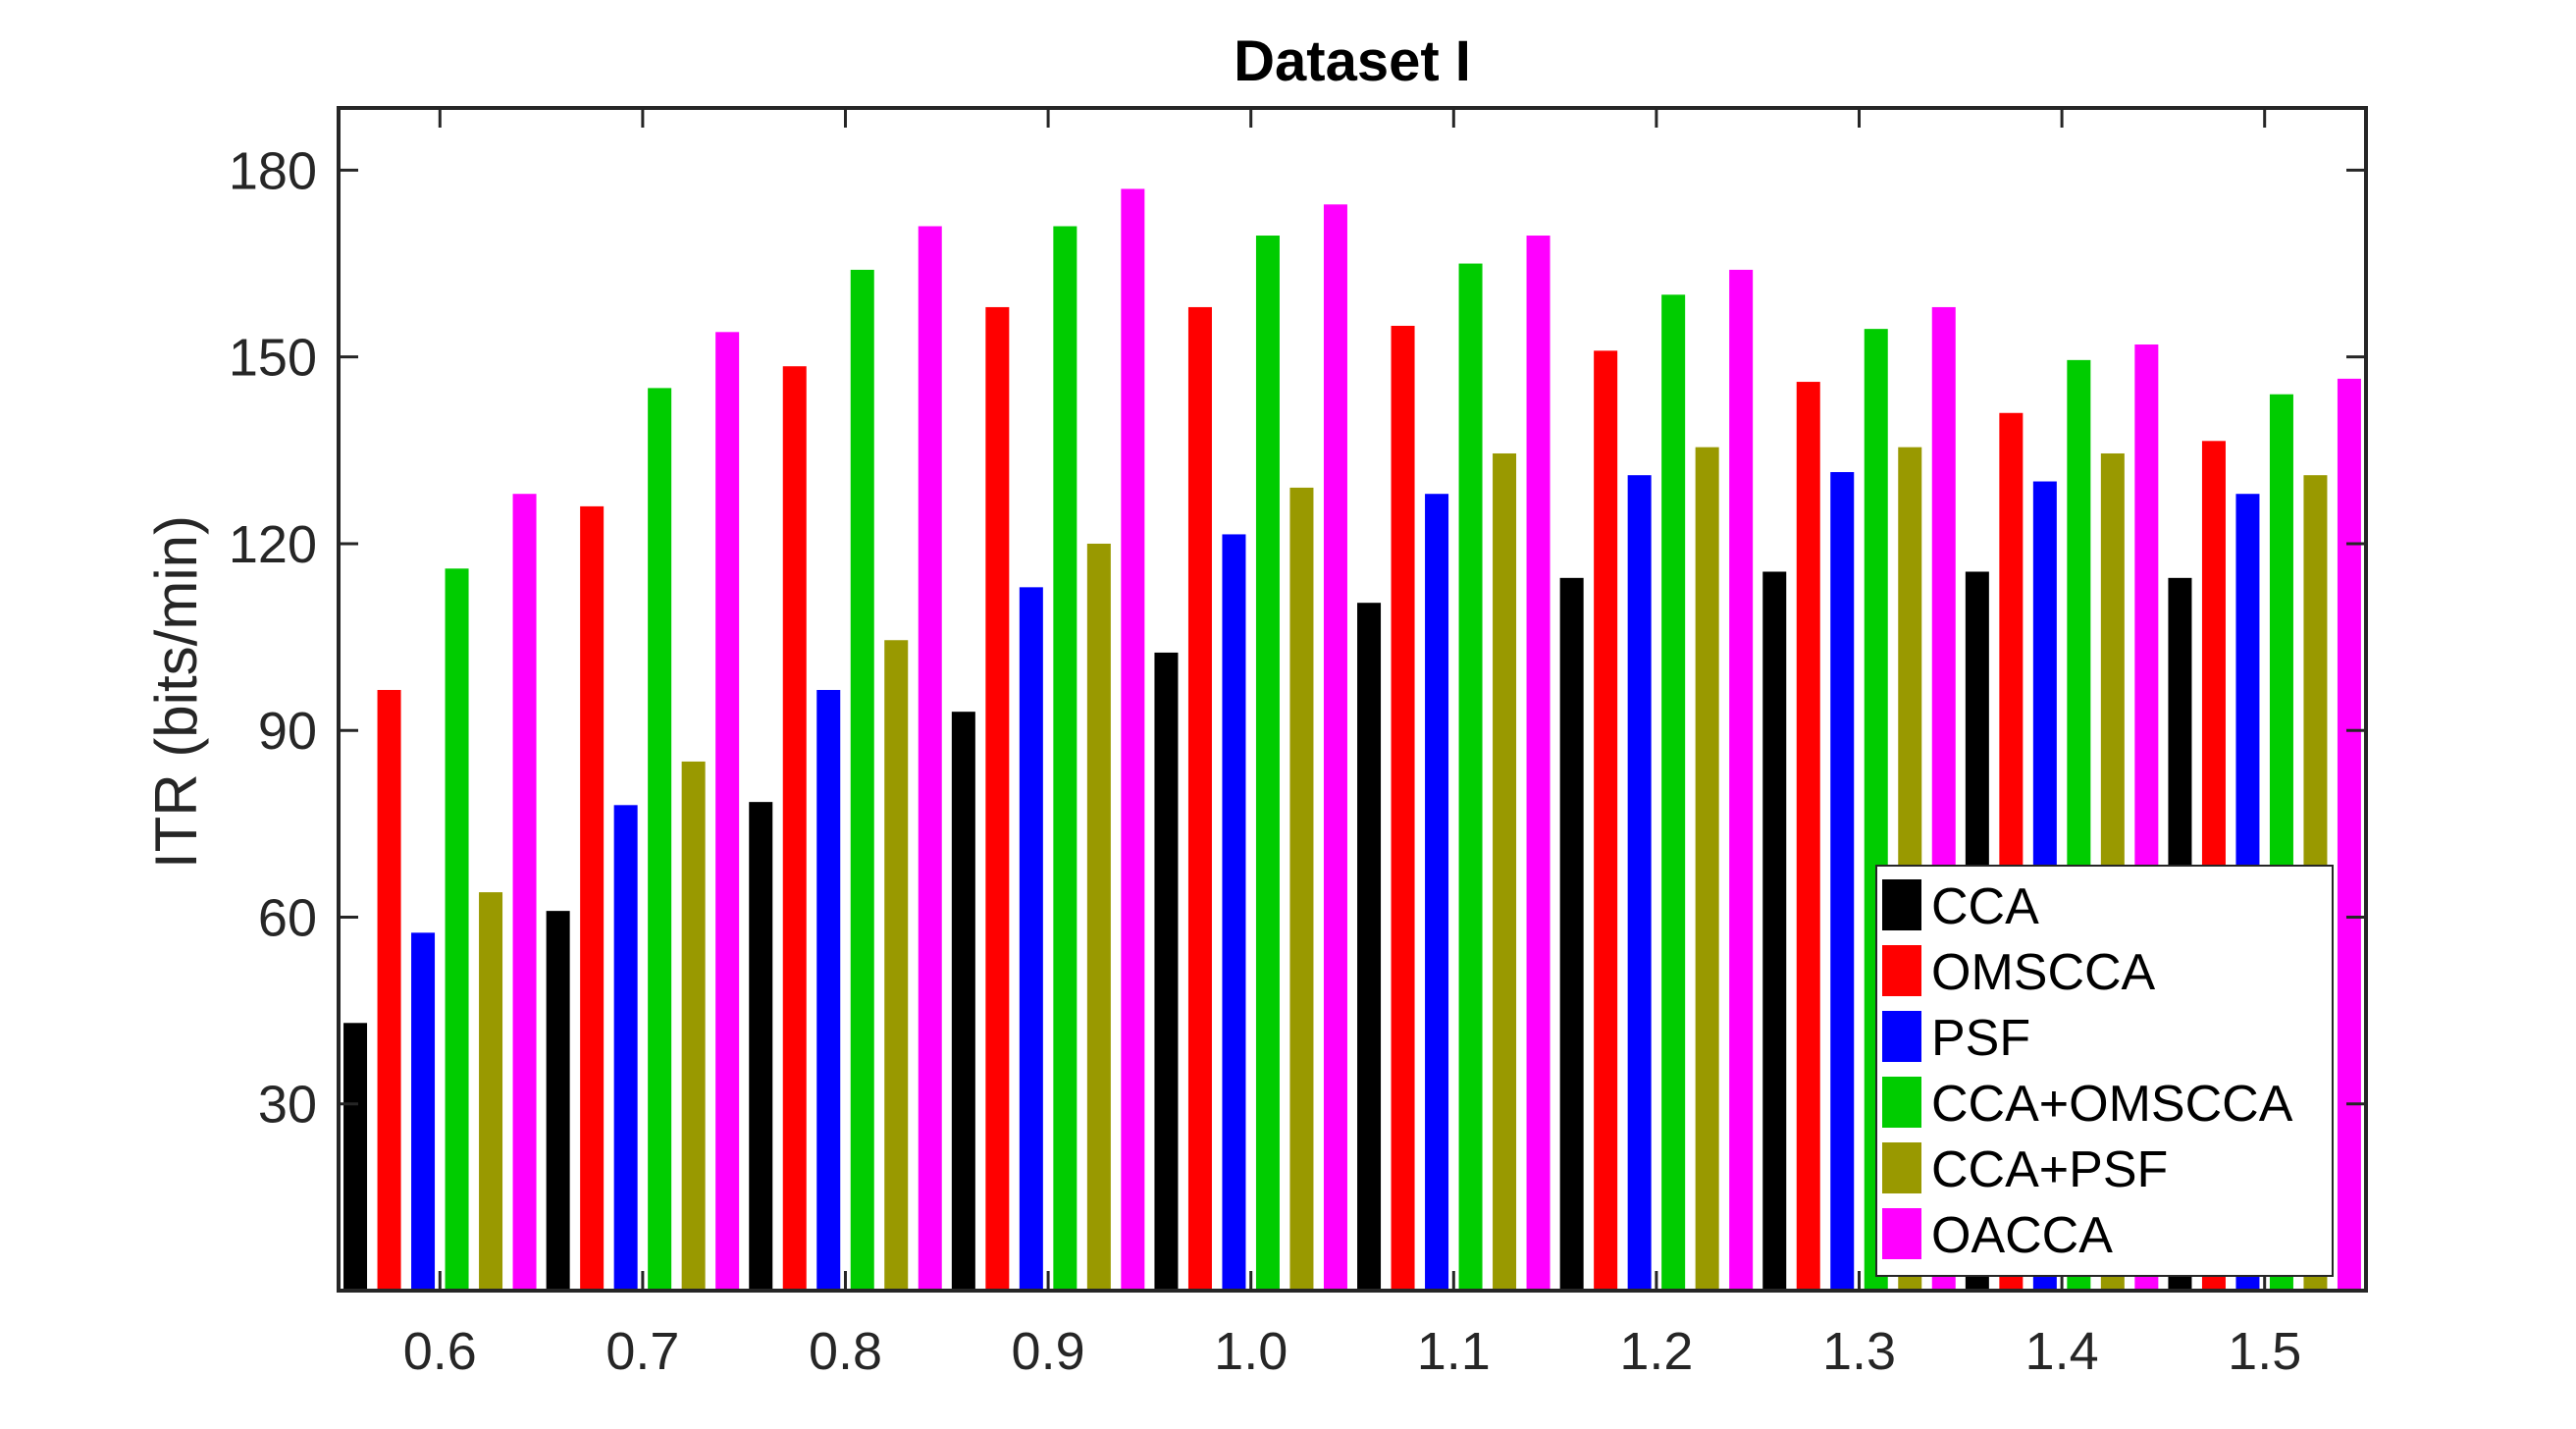 This screenshot has height=1429, width=2576. I want to click on x-tick-label: 1.1, so click(1454, 1351).